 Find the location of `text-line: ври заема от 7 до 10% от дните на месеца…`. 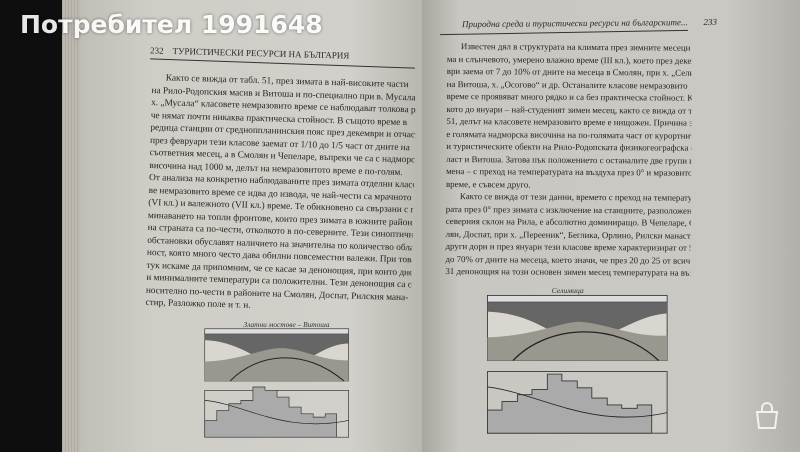

text-line: ври заема от 7 до 10% от дните на месеца… is located at coordinates (569, 71).